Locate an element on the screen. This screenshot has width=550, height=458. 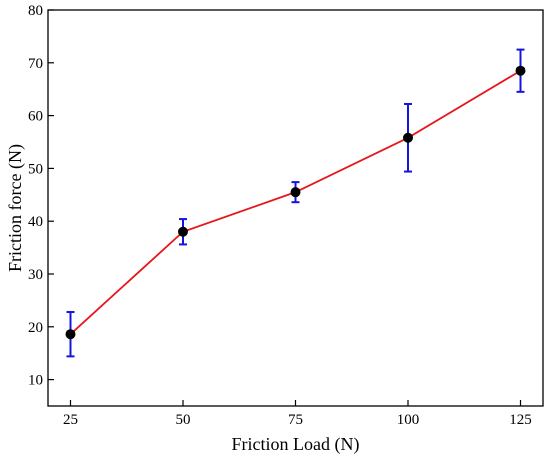
x-tick-label: 50 is located at coordinates (183, 420).